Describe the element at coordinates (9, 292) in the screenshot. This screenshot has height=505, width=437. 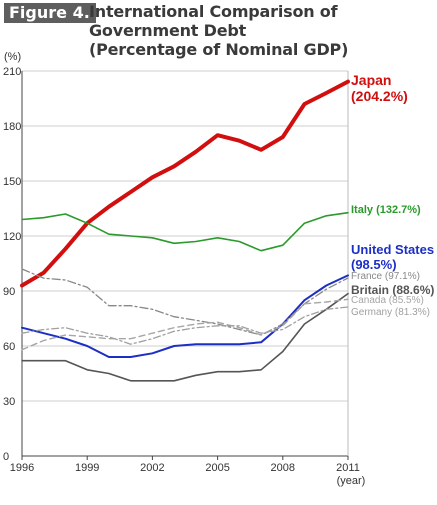
I see `y-tick-label: 90` at that location.